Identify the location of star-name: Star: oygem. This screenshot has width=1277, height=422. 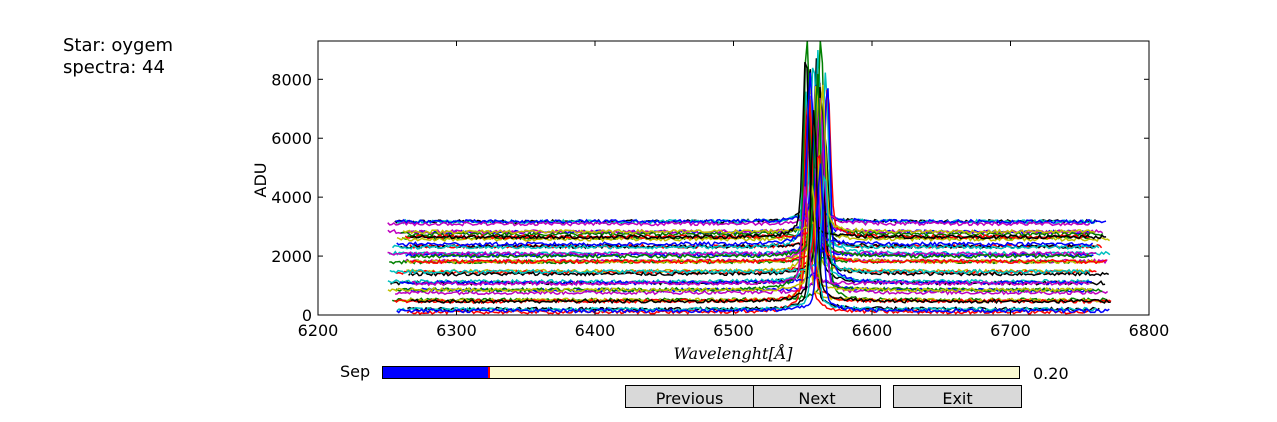
(118, 46).